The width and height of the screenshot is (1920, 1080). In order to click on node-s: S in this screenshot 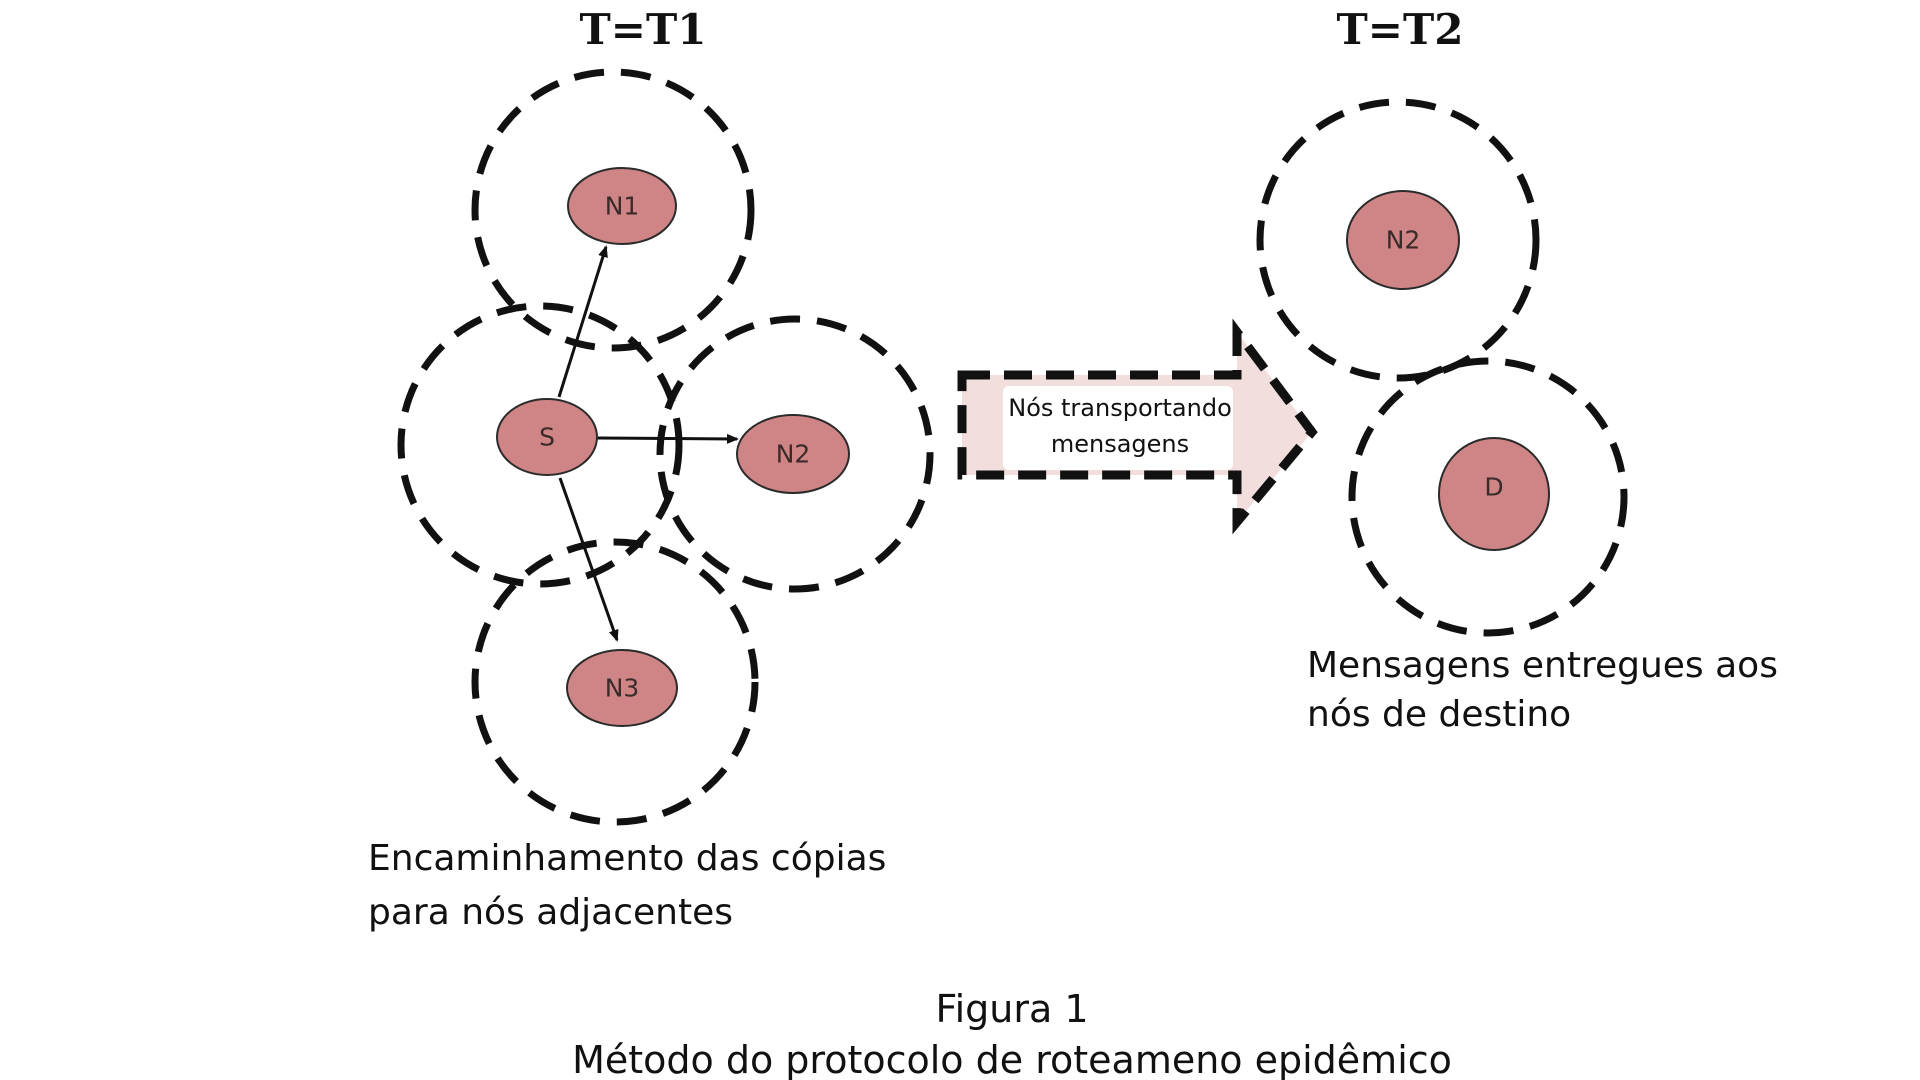, I will do `click(547, 437)`.